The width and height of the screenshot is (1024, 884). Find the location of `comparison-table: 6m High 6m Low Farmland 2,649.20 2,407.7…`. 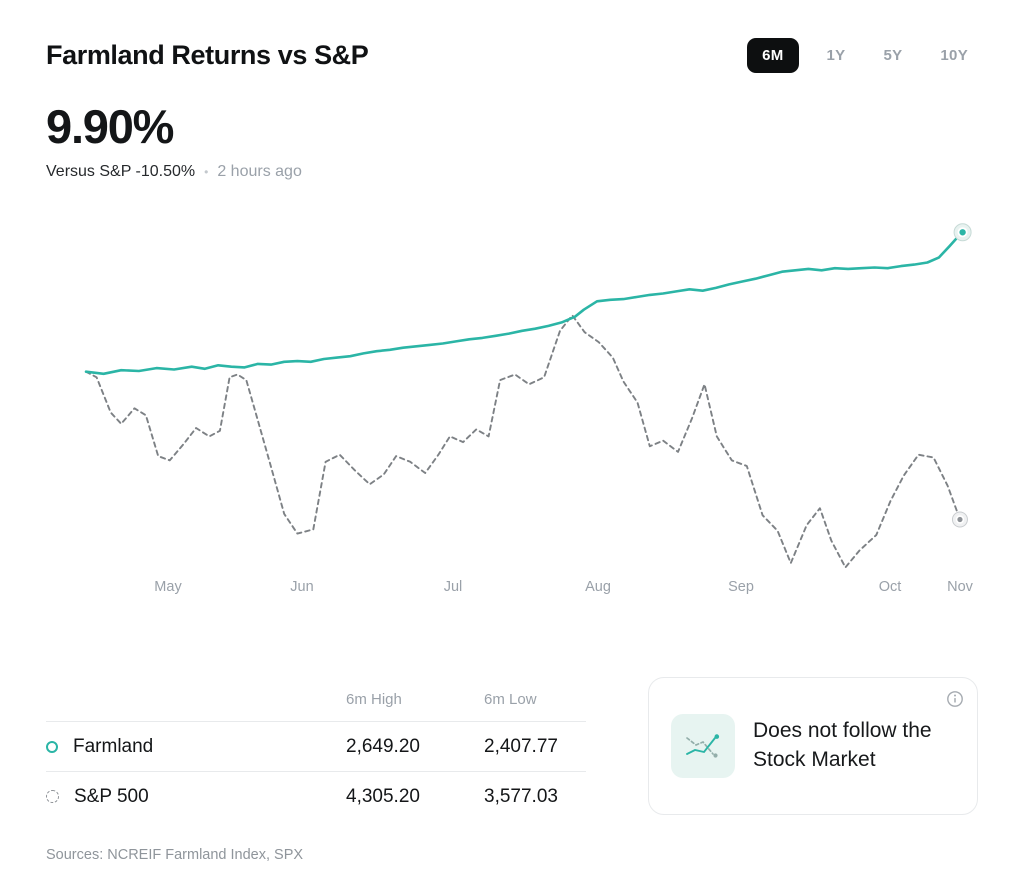

comparison-table: 6m High 6m Low Farmland 2,649.20 2,407.7… is located at coordinates (316, 749).